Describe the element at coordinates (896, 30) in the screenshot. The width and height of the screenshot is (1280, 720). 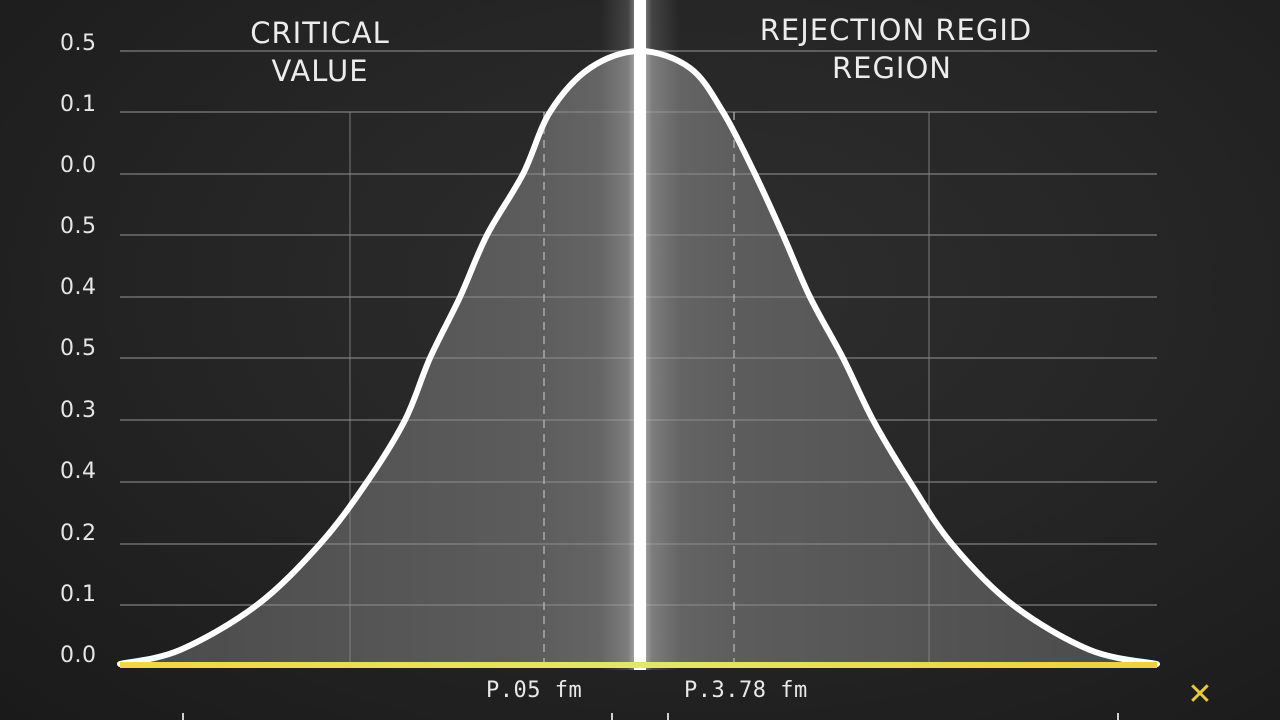
I see `annotation-line: REJECTION REGID` at that location.